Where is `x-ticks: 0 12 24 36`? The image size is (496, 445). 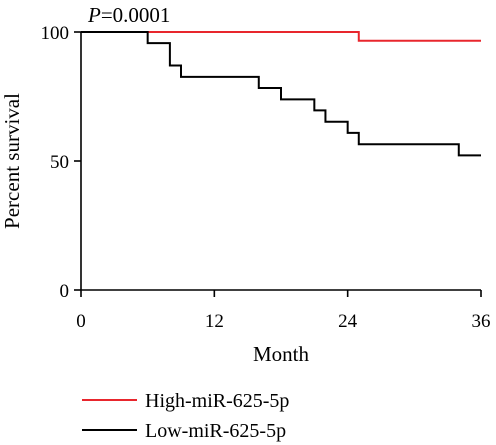
x-ticks: 0 12 24 36 is located at coordinates (283, 311).